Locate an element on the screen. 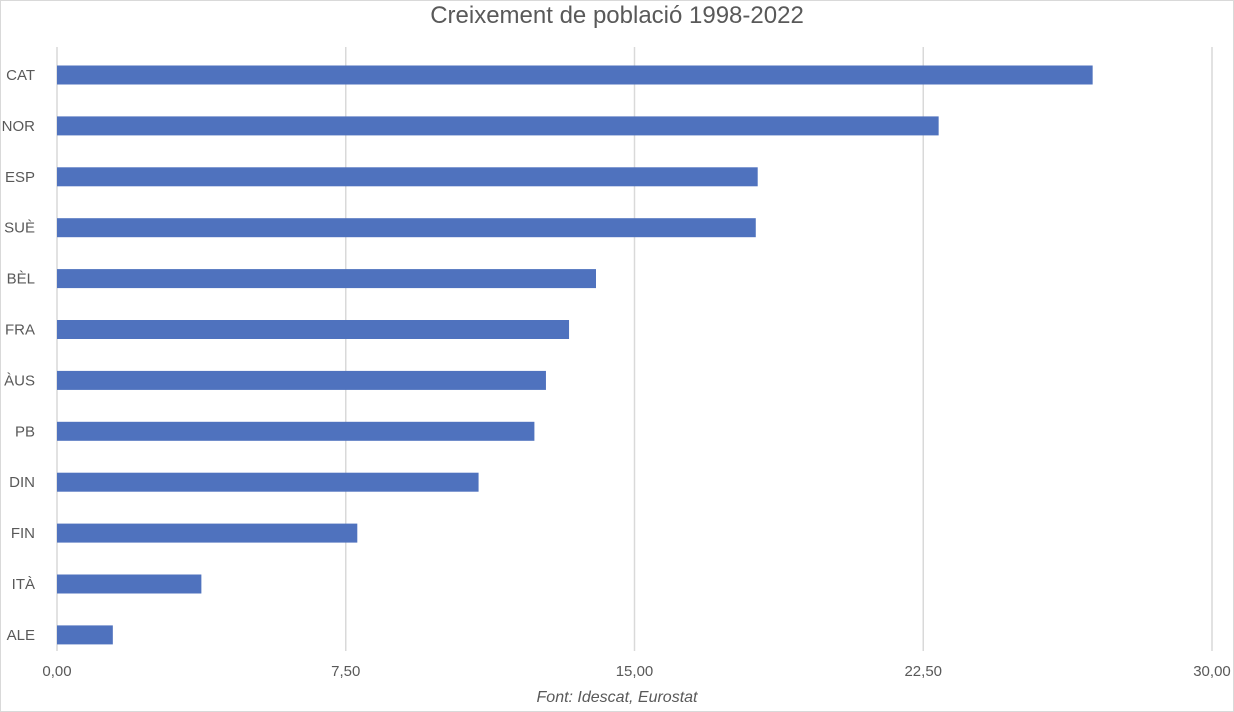 This screenshot has height=712, width=1234. bar-pb is located at coordinates (296, 431).